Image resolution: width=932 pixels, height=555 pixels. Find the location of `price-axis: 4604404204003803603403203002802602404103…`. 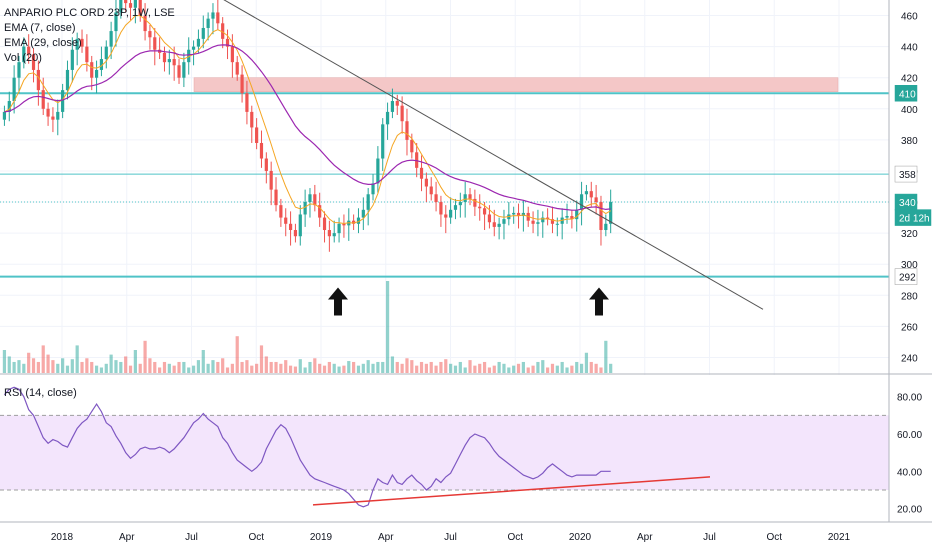

price-axis: 4604404204003803603403203002802602404103… is located at coordinates (913, 188).